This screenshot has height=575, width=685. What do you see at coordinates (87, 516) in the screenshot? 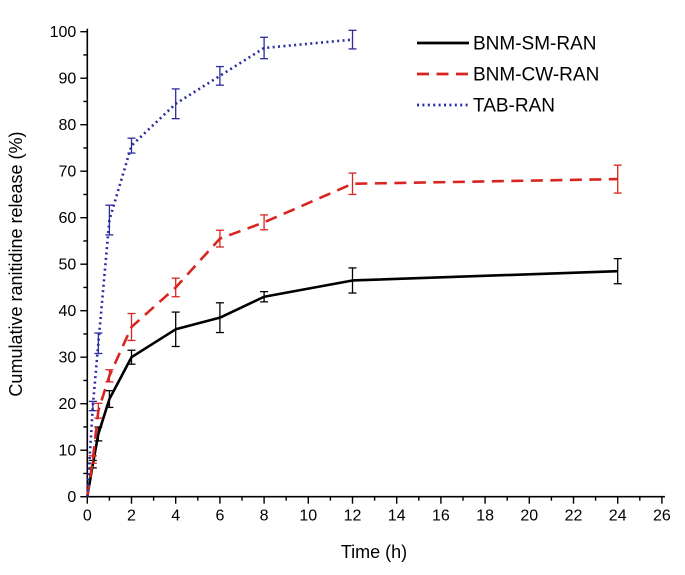
I see `x-tick-label: 0` at bounding box center [87, 516].